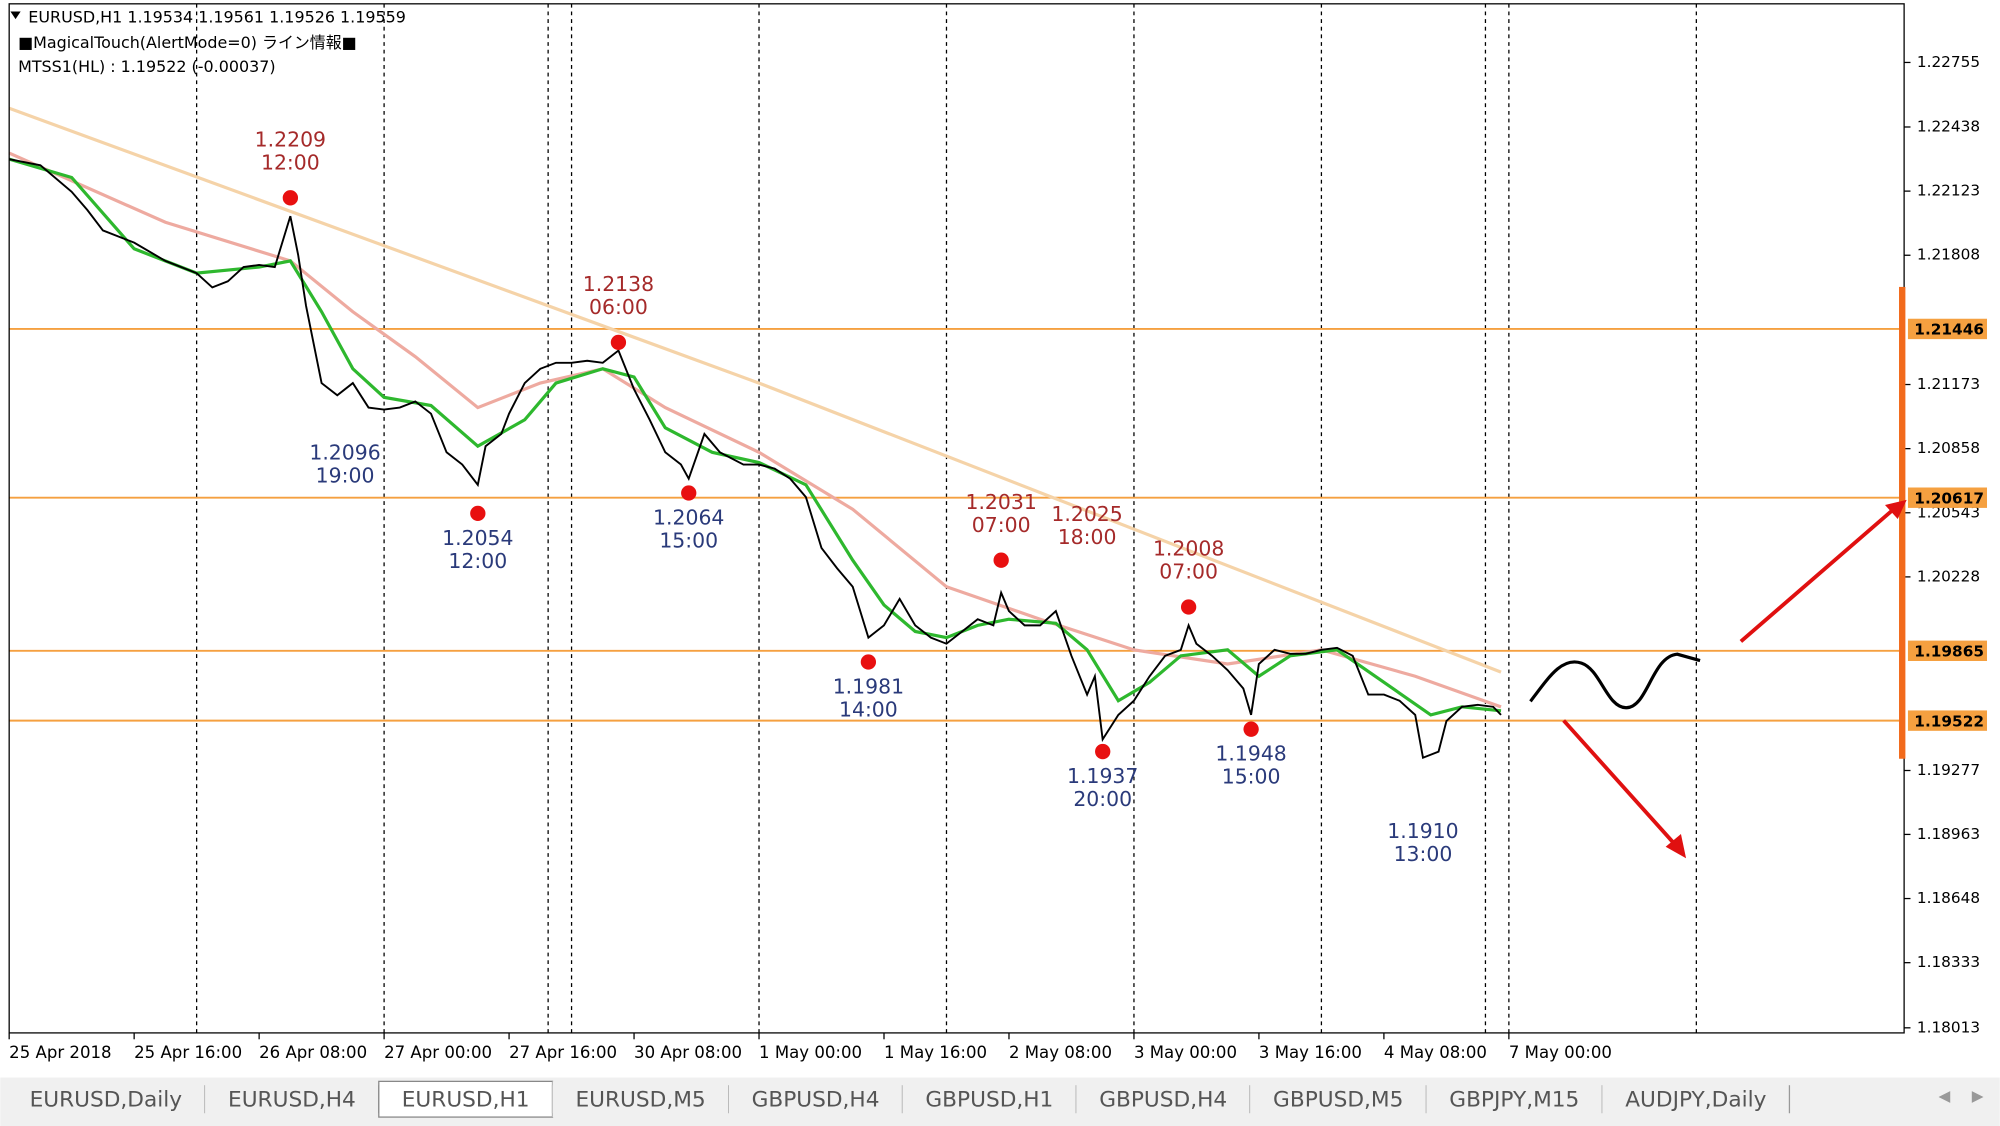  Describe the element at coordinates (1250, 754) in the screenshot. I see `extreme-price: 1.1948` at that location.